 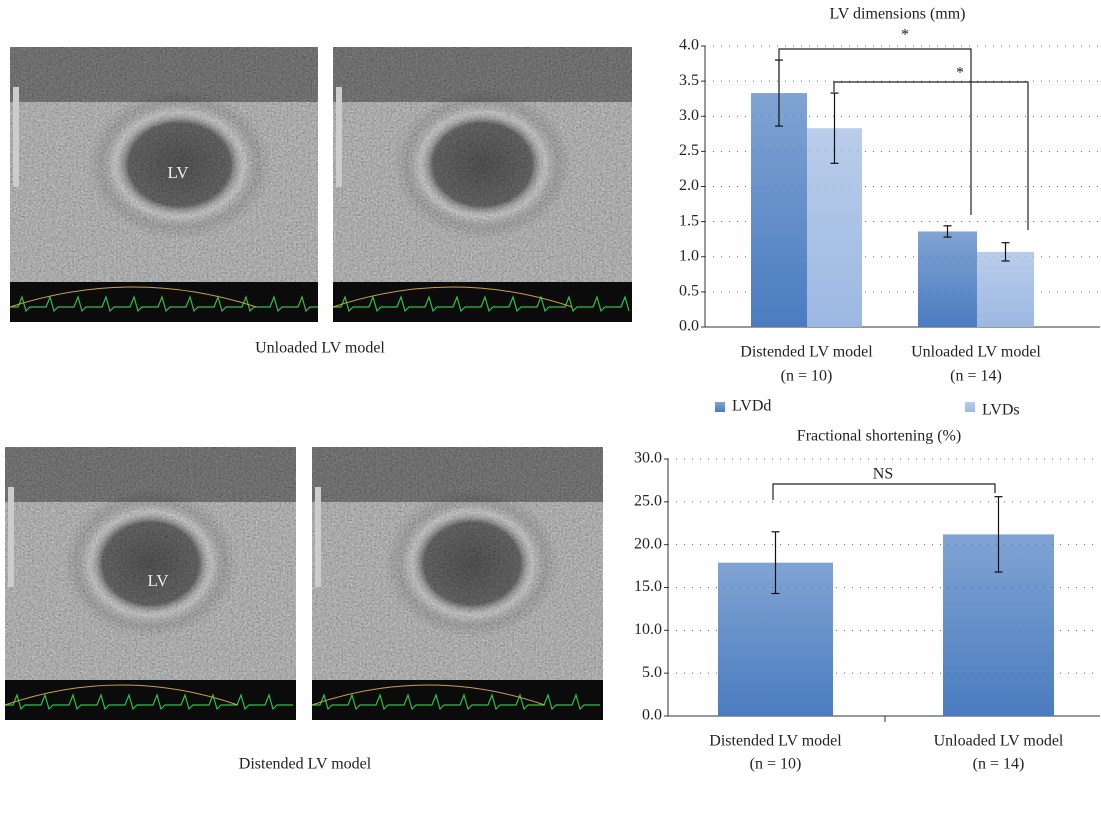 I want to click on y-tick-label: 3.5, so click(x=689, y=80).